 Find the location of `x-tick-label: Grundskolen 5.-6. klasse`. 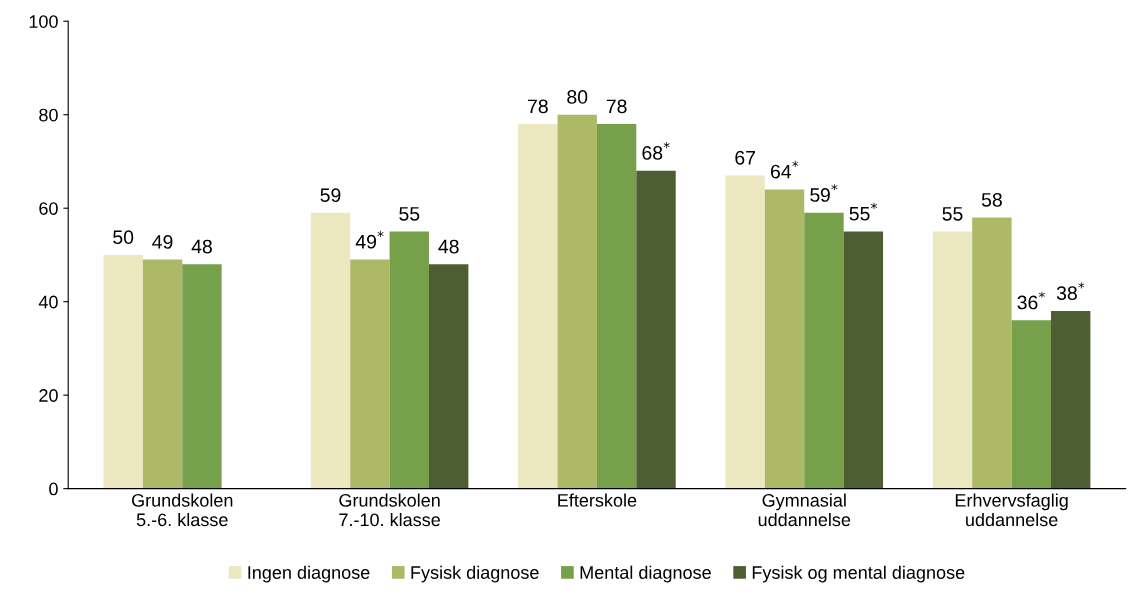

x-tick-label: Grundskolen 5.-6. klasse is located at coordinates (182, 510).